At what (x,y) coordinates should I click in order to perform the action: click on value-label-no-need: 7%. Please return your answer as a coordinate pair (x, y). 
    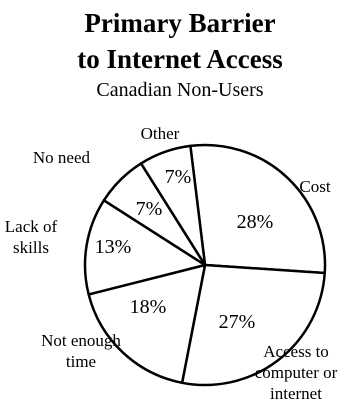
    Looking at the image, I should click on (149, 209).